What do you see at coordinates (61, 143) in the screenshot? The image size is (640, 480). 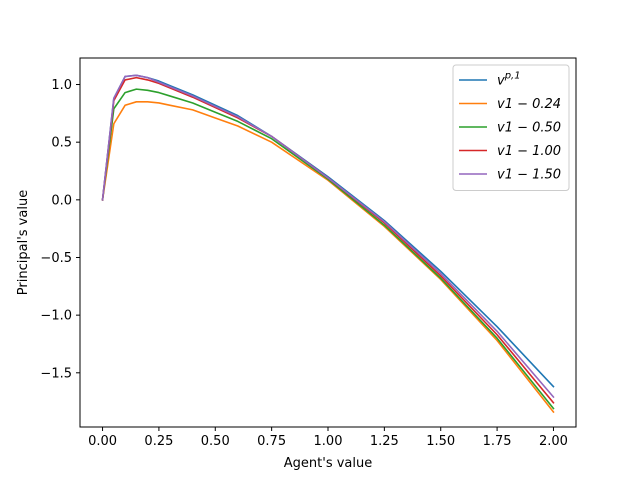 I see `y-tick-label: 0.5` at bounding box center [61, 143].